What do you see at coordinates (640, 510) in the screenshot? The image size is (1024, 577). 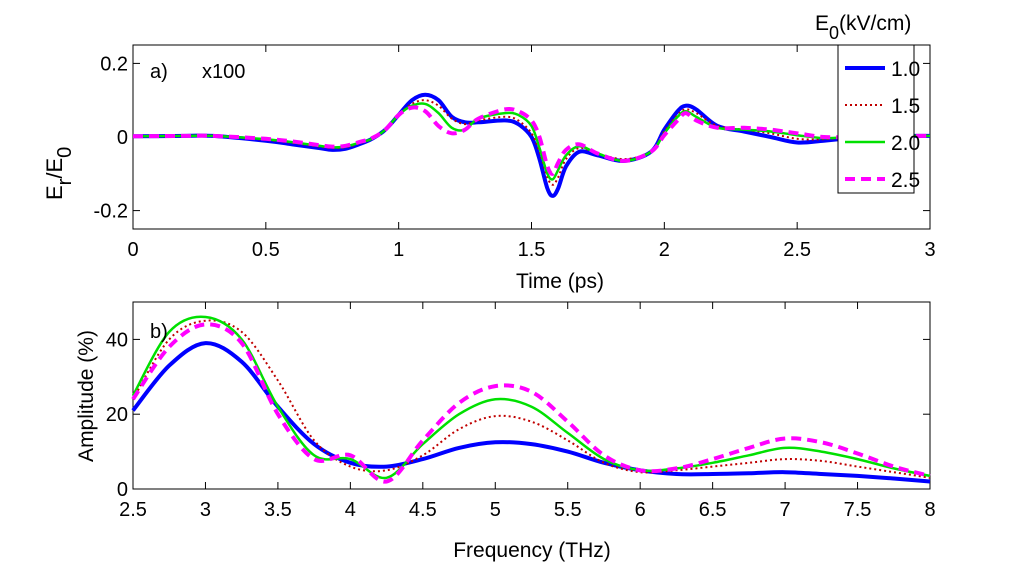 I see `panel-b-x-tick-label: 6` at bounding box center [640, 510].